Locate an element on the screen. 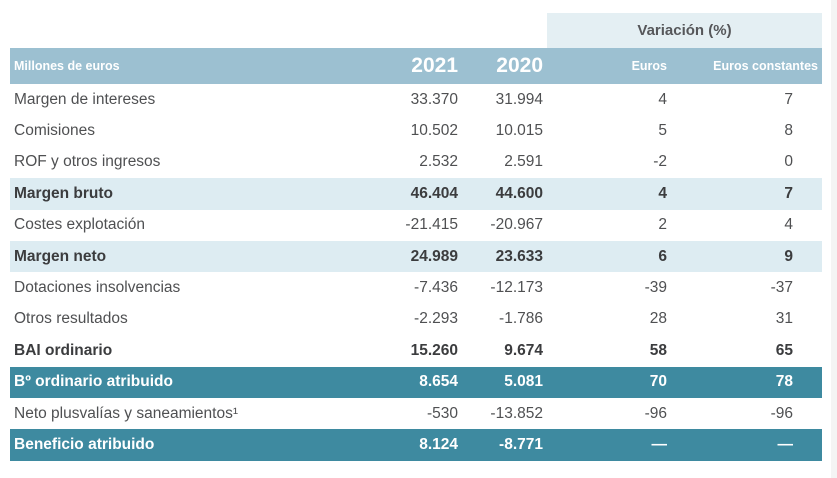  row-label: Dotaciones insolvencias is located at coordinates (97, 288).